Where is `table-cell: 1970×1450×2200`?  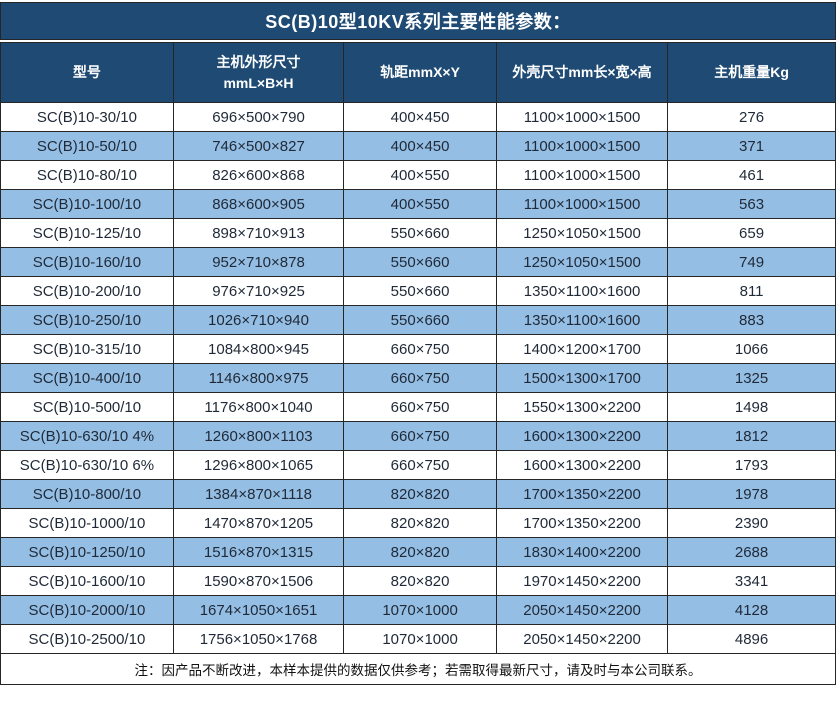 table-cell: 1970×1450×2200 is located at coordinates (582, 581).